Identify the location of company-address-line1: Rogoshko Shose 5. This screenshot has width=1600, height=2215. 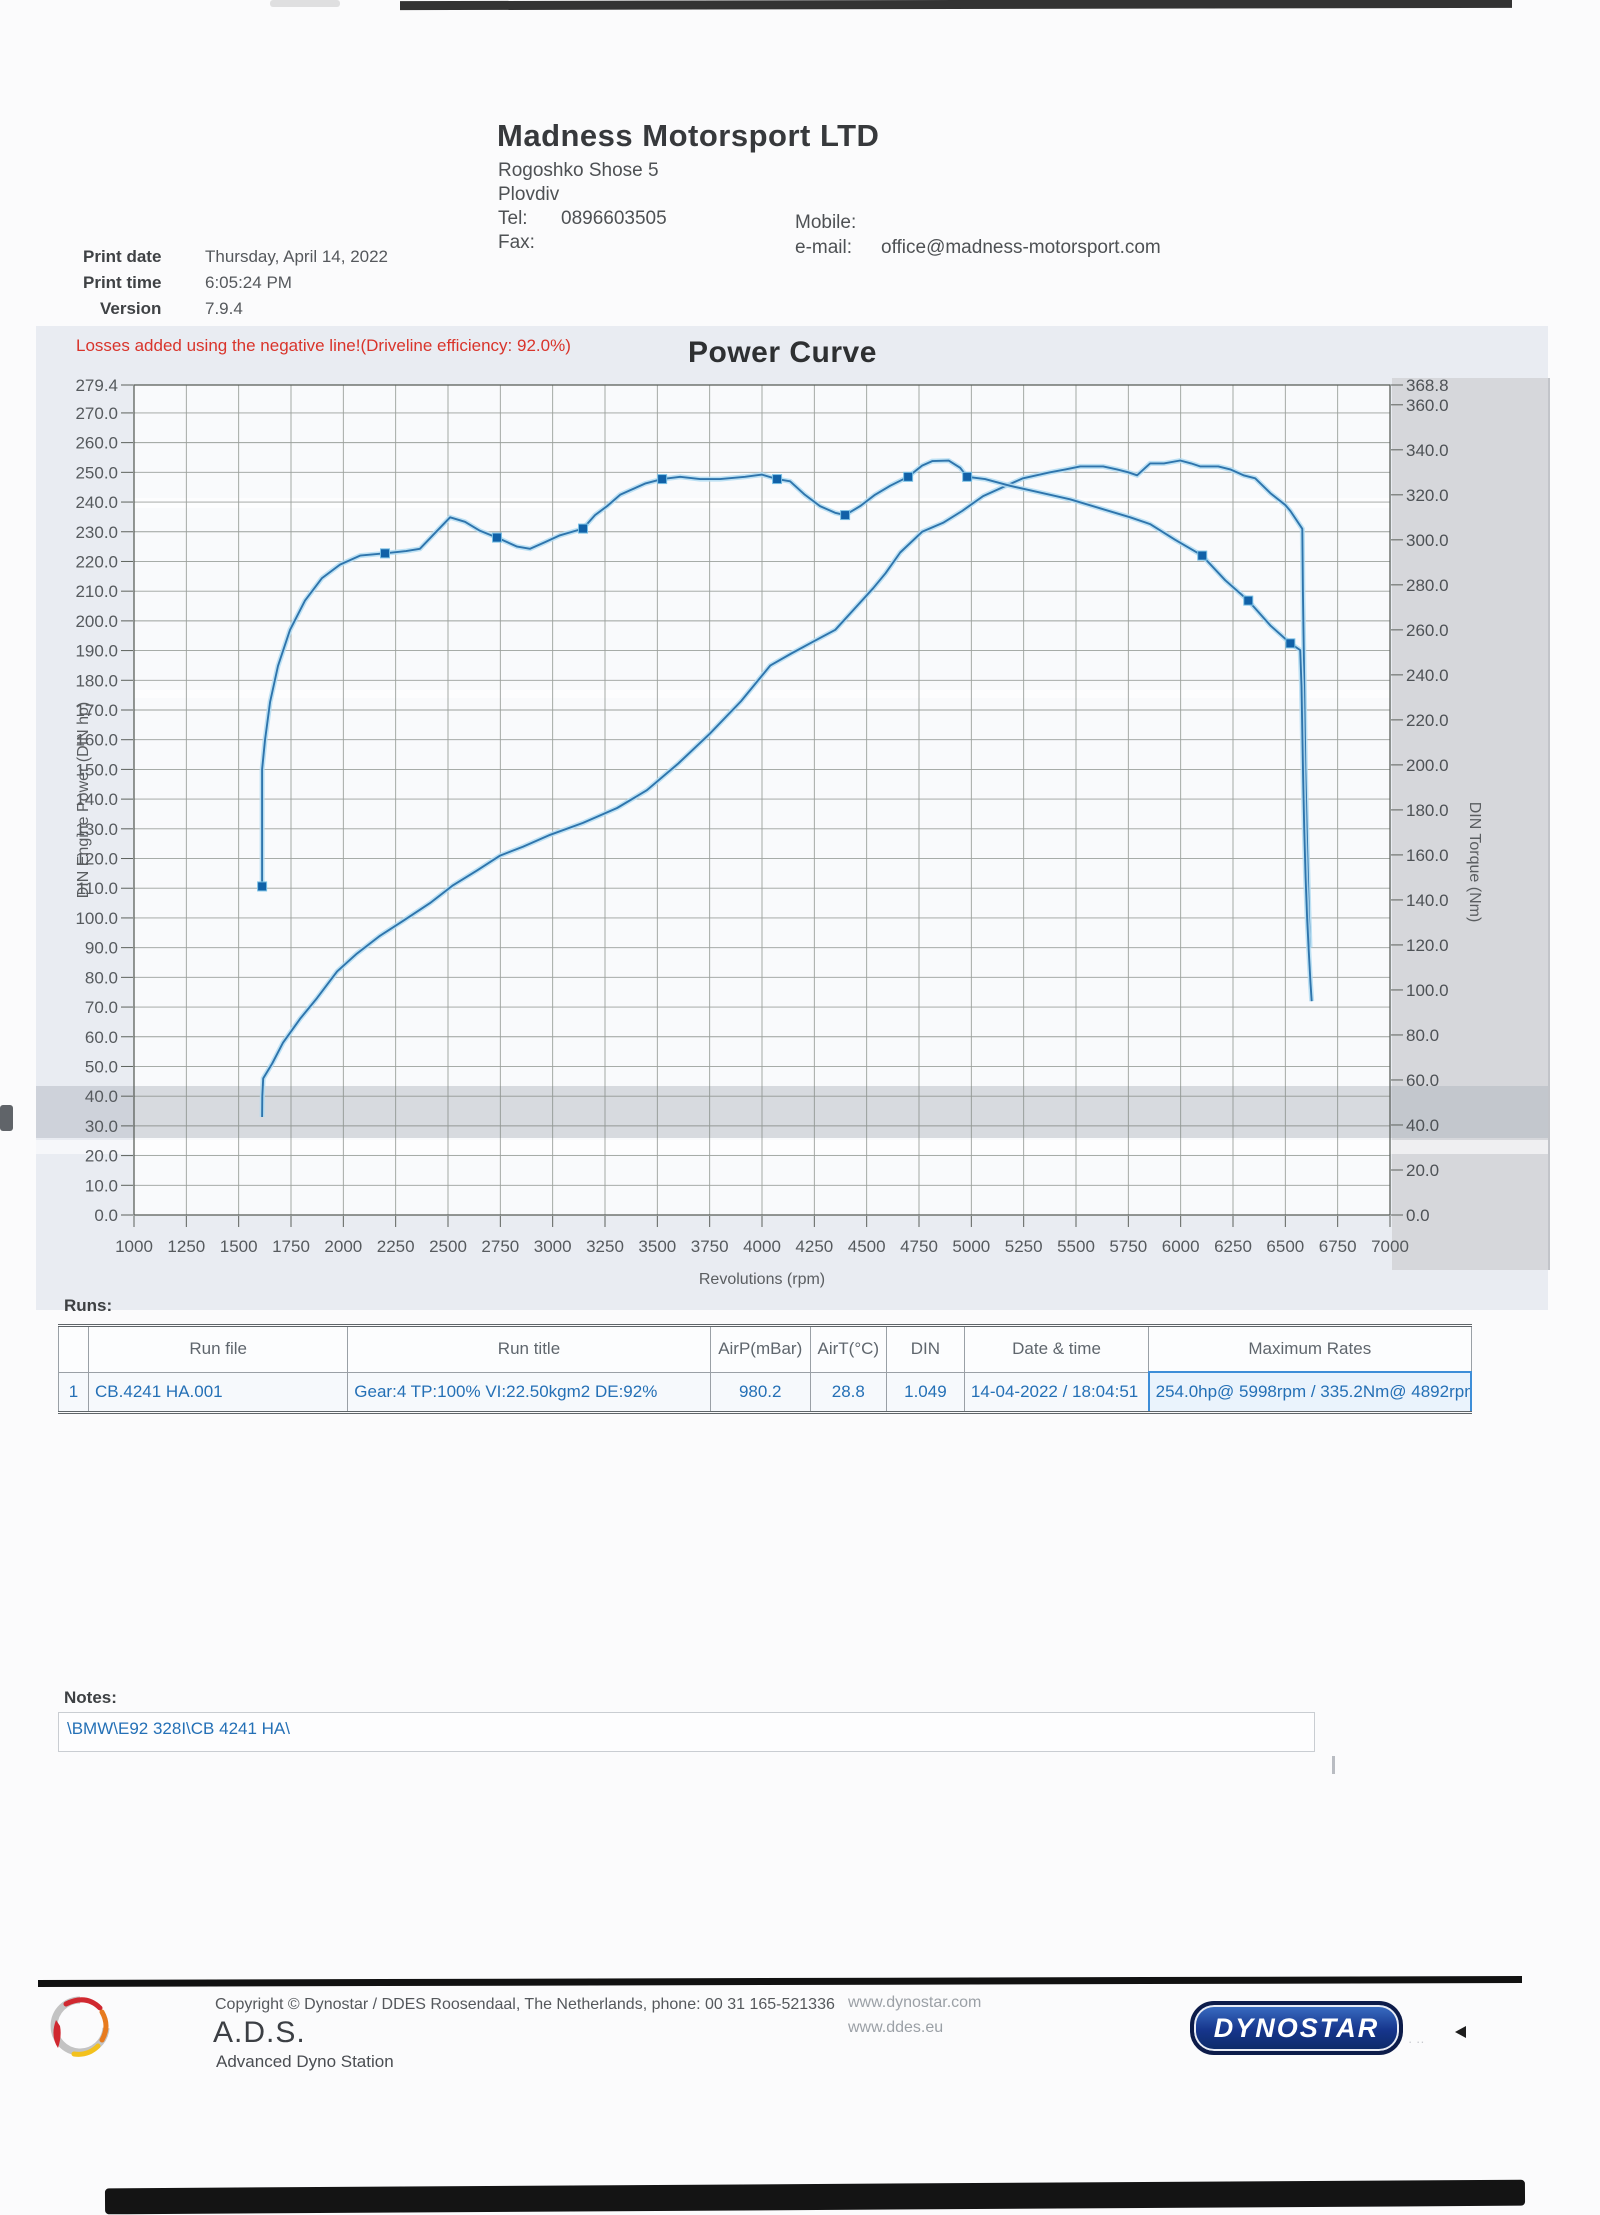
(578, 170).